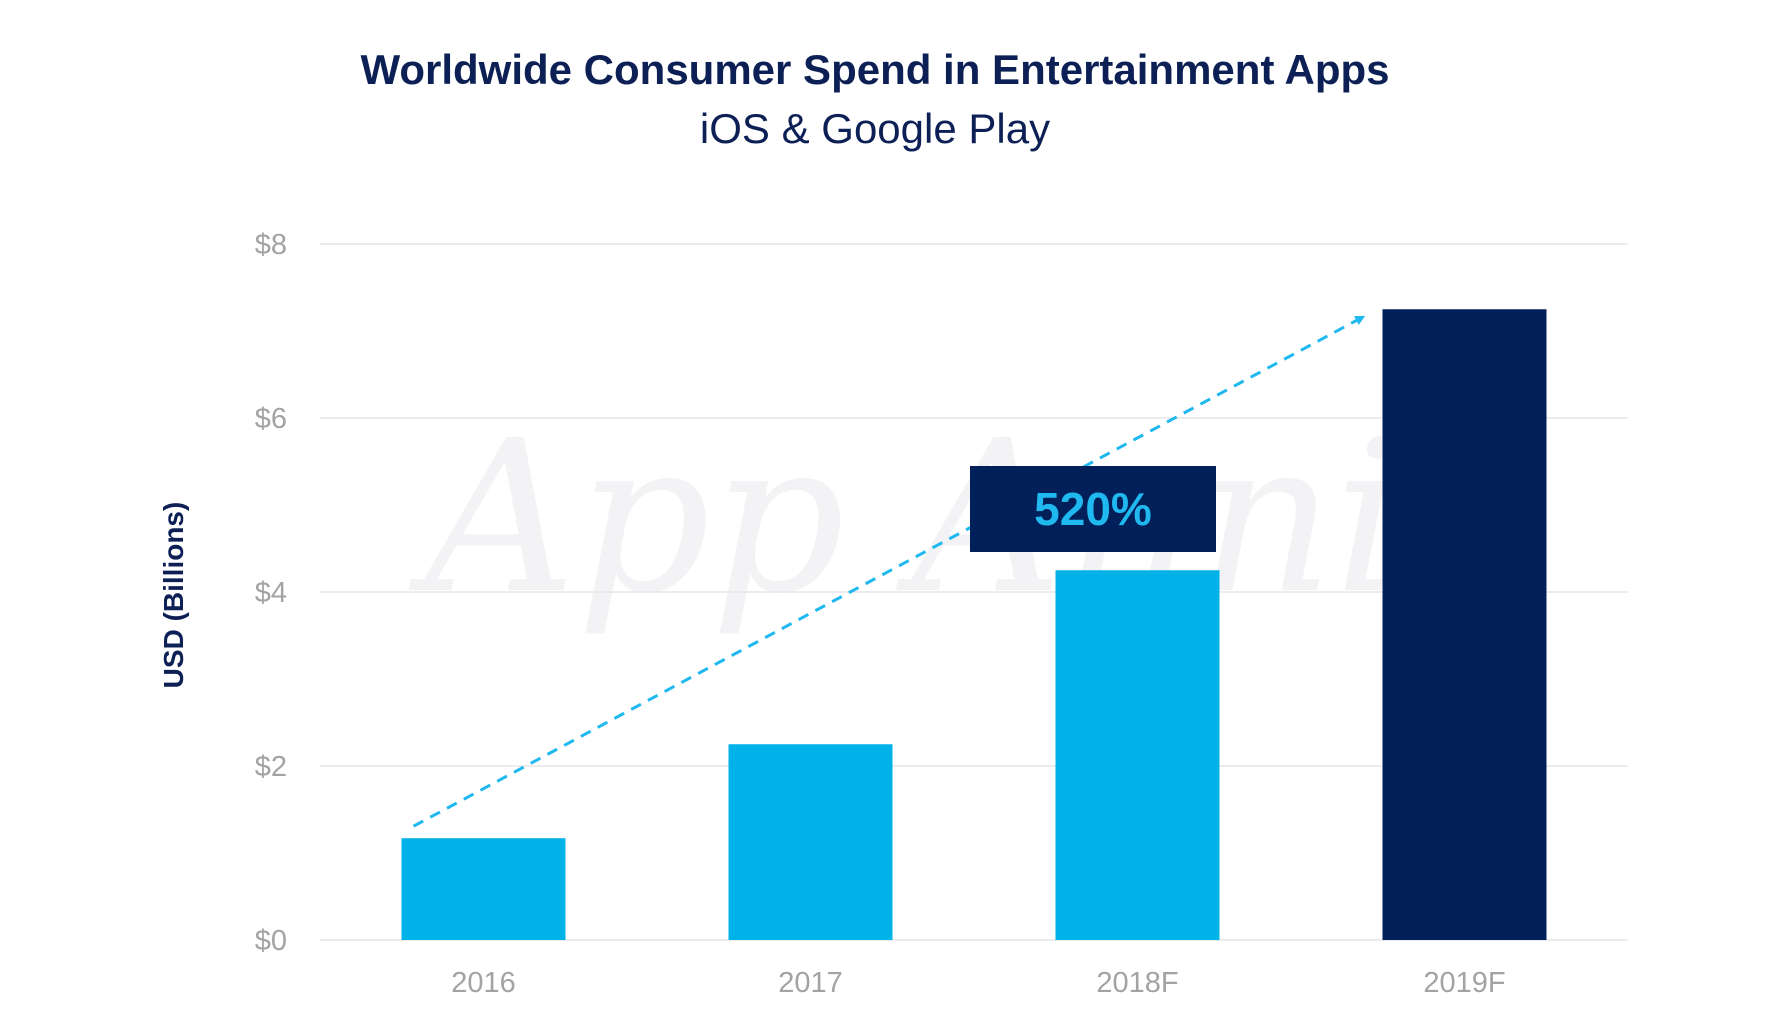  Describe the element at coordinates (483, 889) in the screenshot. I see `bar-2016` at that location.